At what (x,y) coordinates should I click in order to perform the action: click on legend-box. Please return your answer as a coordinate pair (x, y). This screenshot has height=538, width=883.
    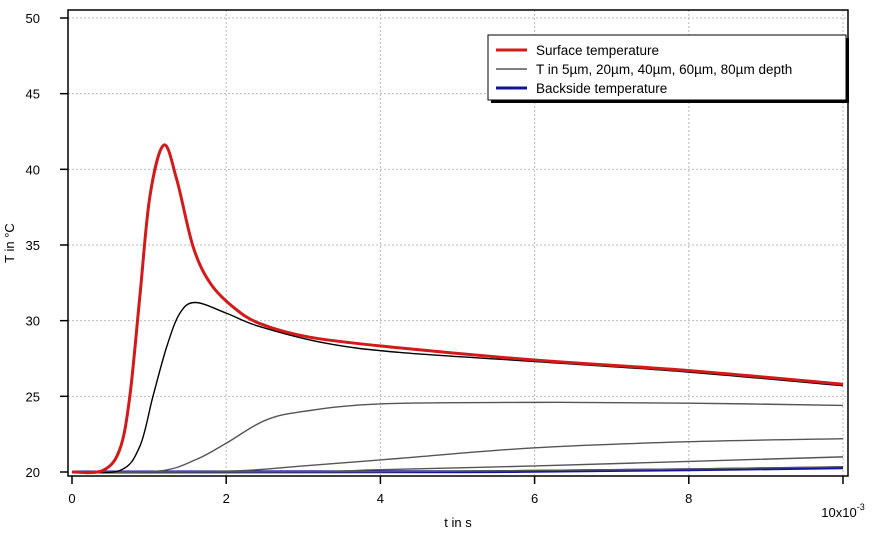
    Looking at the image, I should click on (667, 67).